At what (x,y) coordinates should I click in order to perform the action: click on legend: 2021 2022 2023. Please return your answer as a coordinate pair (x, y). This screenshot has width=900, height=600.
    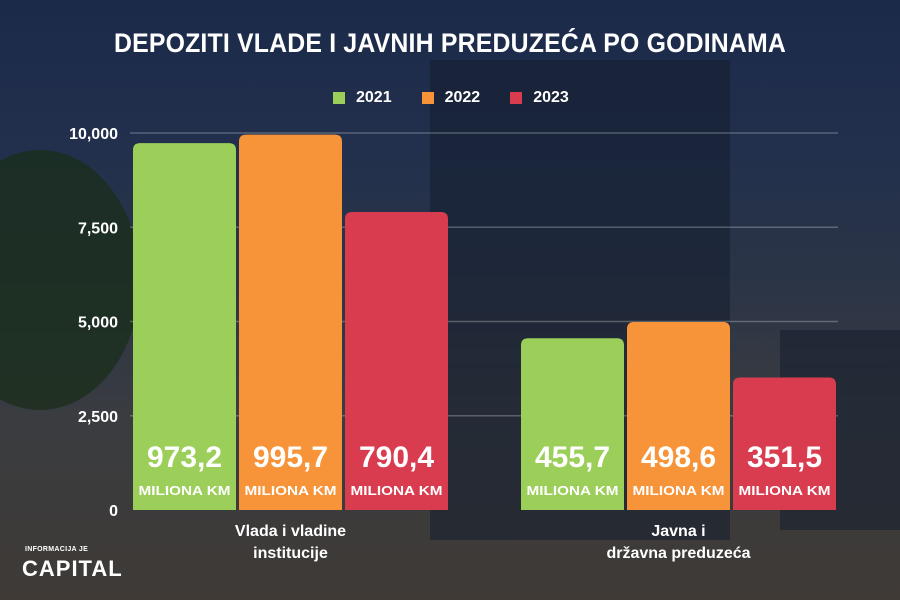
    Looking at the image, I should click on (466, 98).